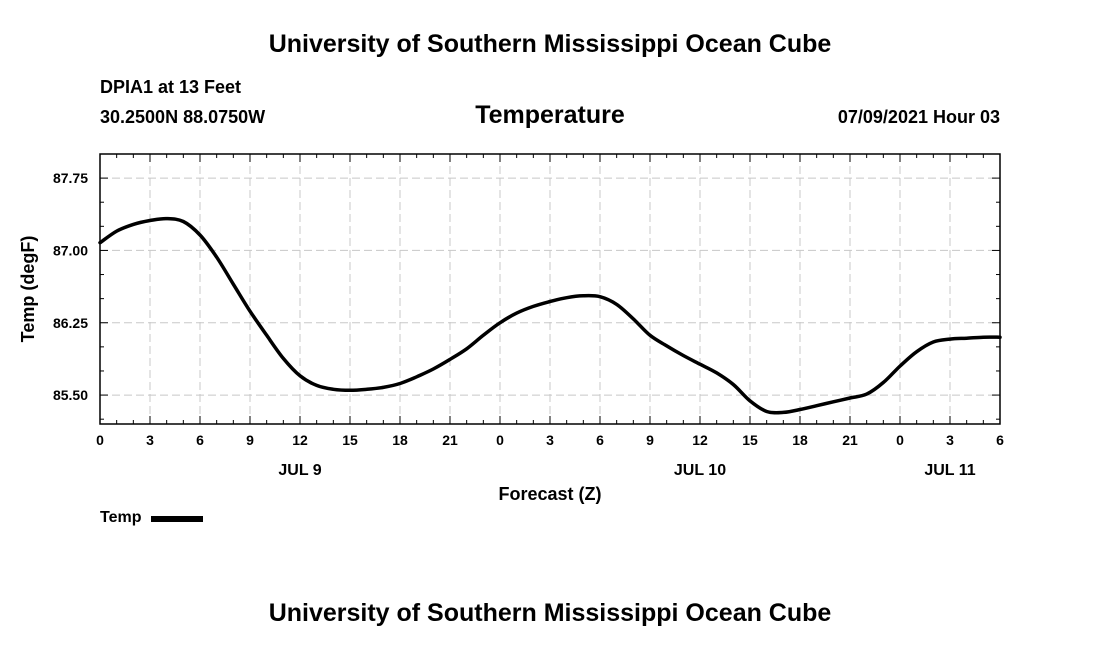  Describe the element at coordinates (949, 470) in the screenshot. I see `date-label: JUL 11` at that location.